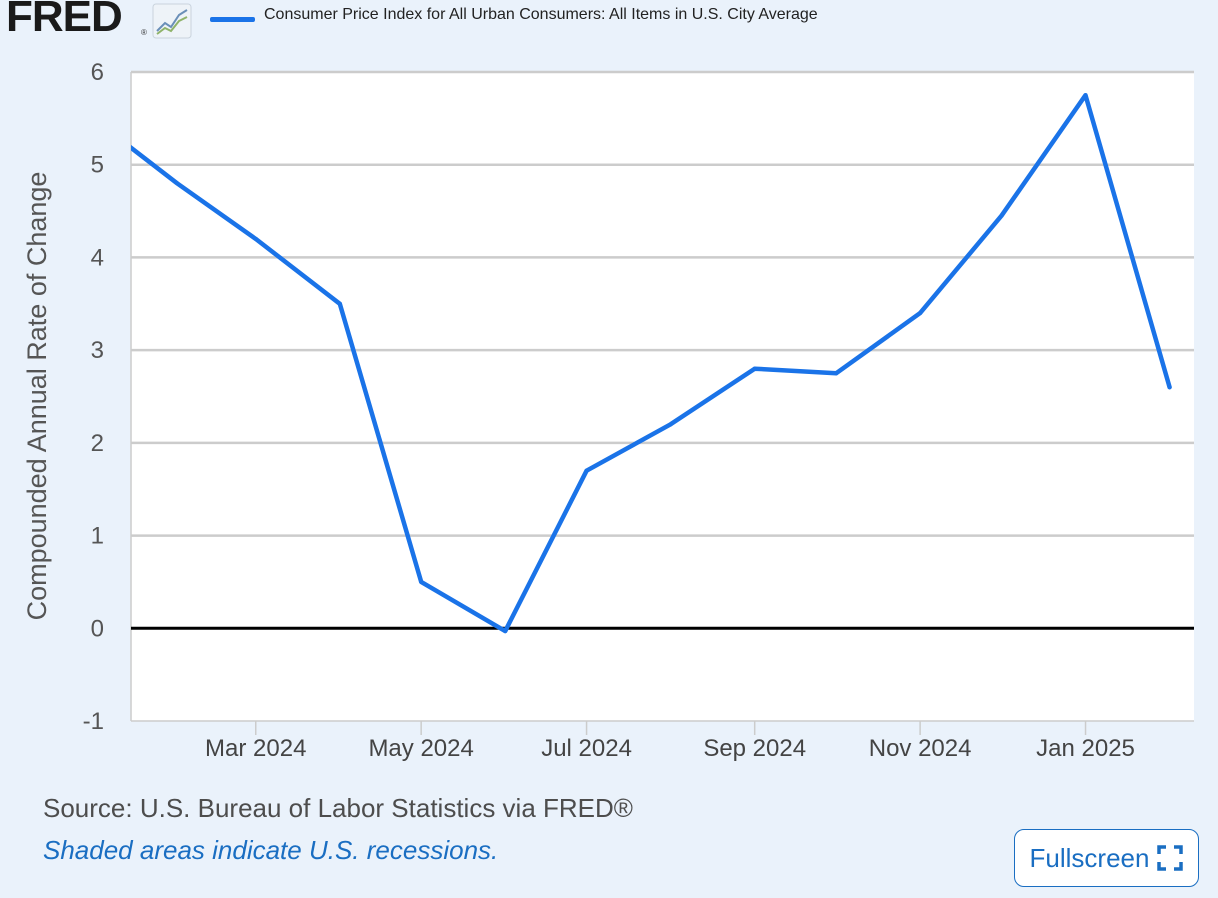 The image size is (1218, 898). I want to click on x-tick-label: Nov 2024, so click(920, 748).